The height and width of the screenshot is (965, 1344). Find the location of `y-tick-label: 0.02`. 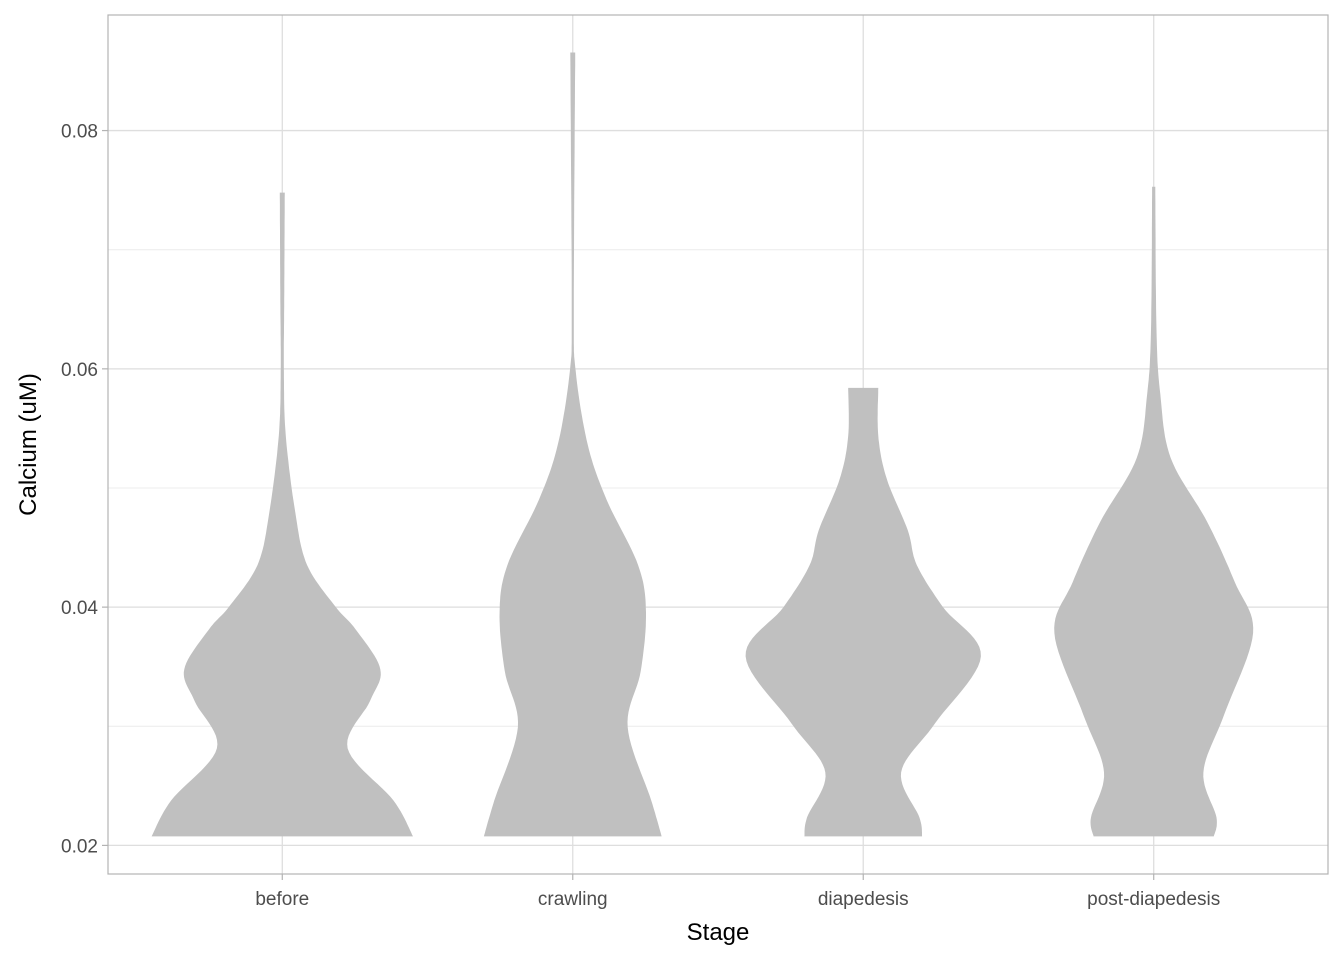

y-tick-label: 0.02 is located at coordinates (79, 846).